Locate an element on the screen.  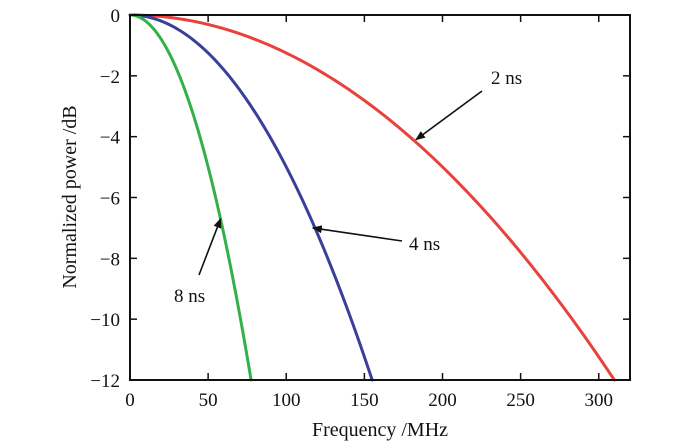
x-tick-label: 50 is located at coordinates (208, 400).